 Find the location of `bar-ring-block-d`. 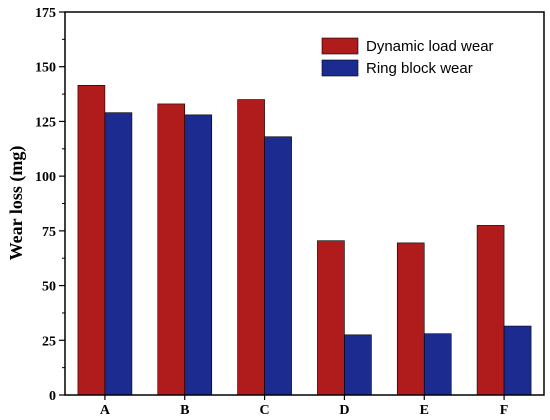

bar-ring-block-d is located at coordinates (358, 365).